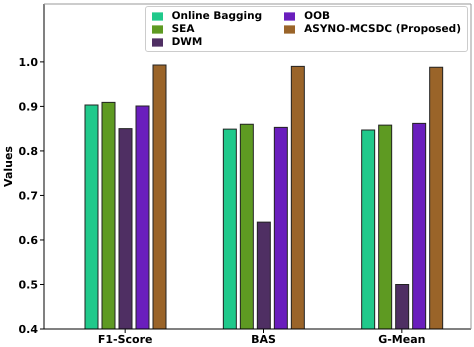 The height and width of the screenshot is (347, 474). I want to click on y-tick-label: 0.6, so click(28, 240).